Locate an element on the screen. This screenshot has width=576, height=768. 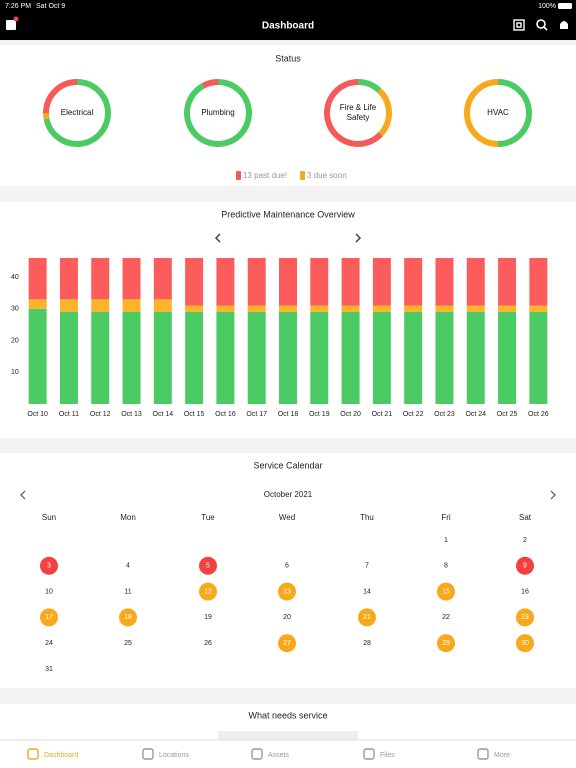
day: 24 is located at coordinates (49, 643).